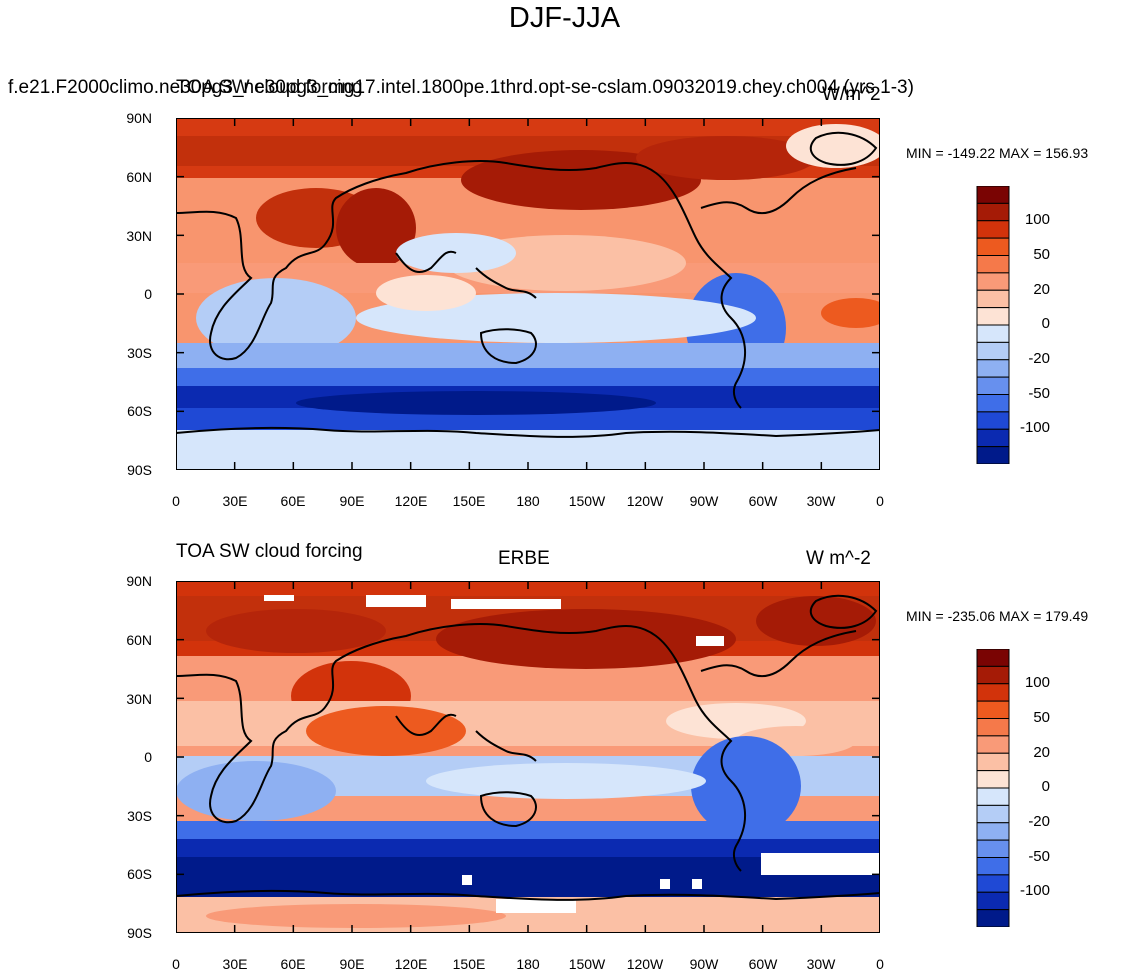 The width and height of the screenshot is (1129, 975). Describe the element at coordinates (469, 964) in the screenshot. I see `panel2-lon-label: 150E` at that location.